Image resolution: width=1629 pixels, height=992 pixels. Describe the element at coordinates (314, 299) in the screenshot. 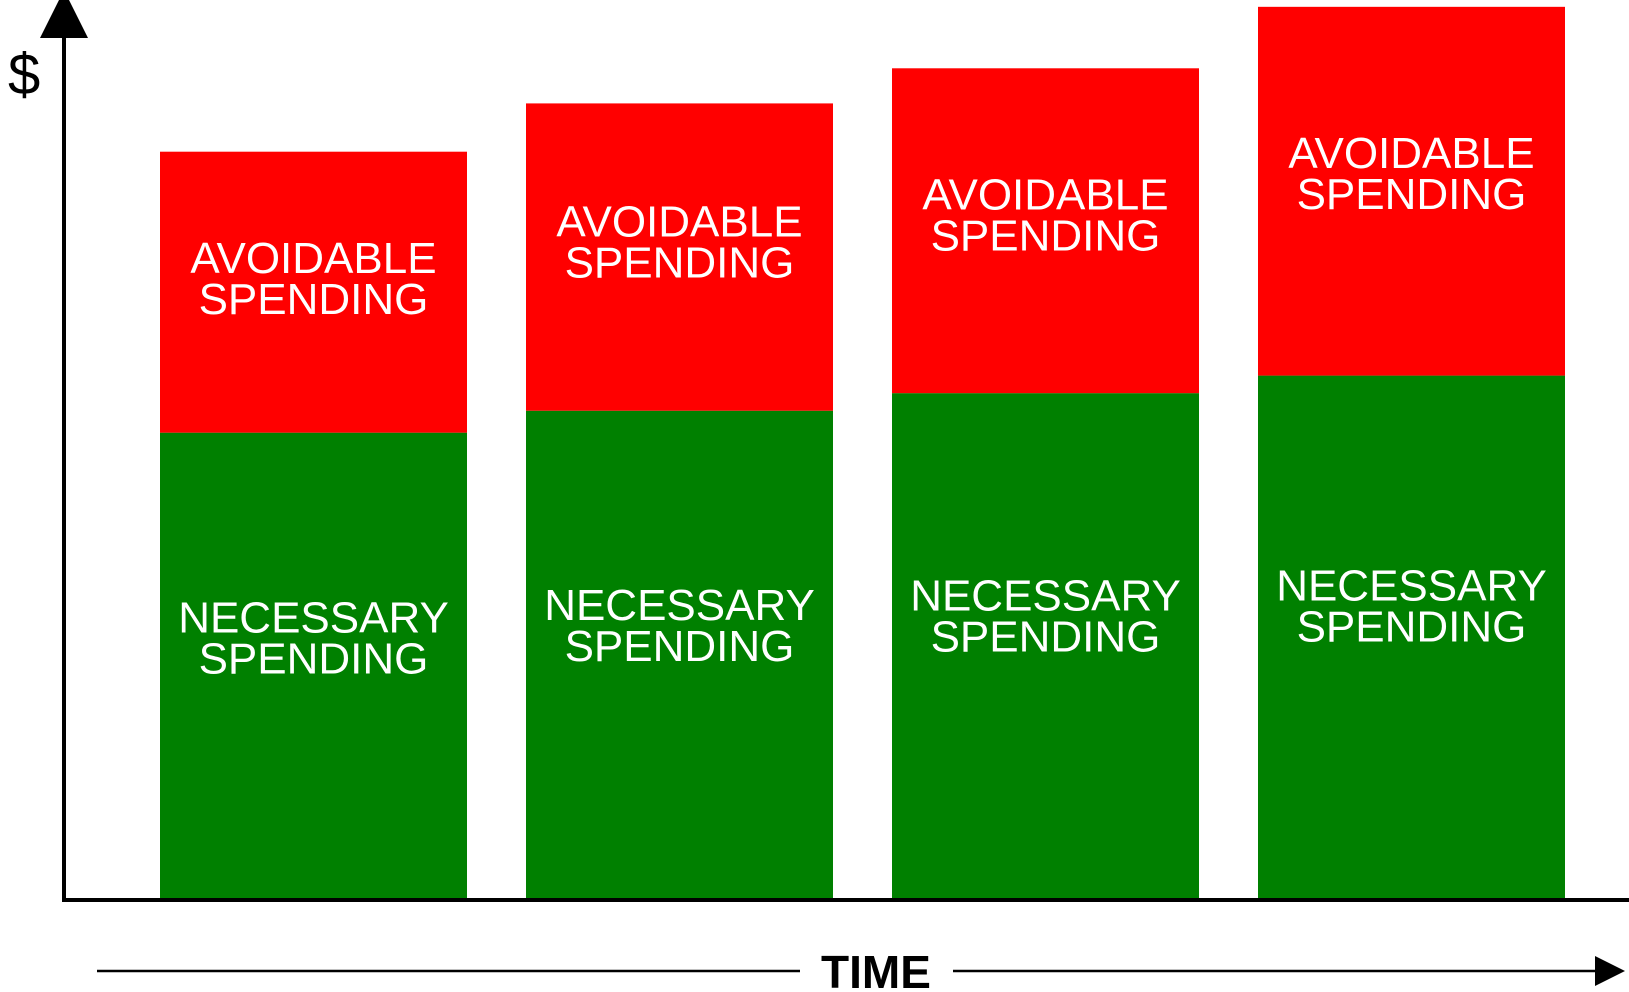

I see `bar-1-avoidable-label-line-2: SPENDING` at that location.